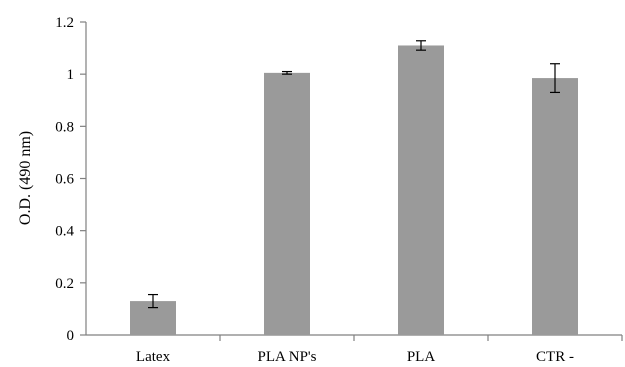 The height and width of the screenshot is (367, 625). I want to click on x-tick-label: PLA NP's, so click(287, 357).